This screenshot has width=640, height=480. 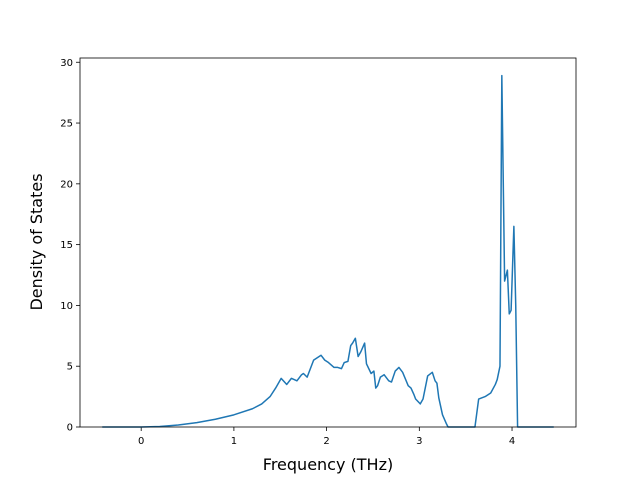 I want to click on x-tick-label: 1, so click(x=234, y=441).